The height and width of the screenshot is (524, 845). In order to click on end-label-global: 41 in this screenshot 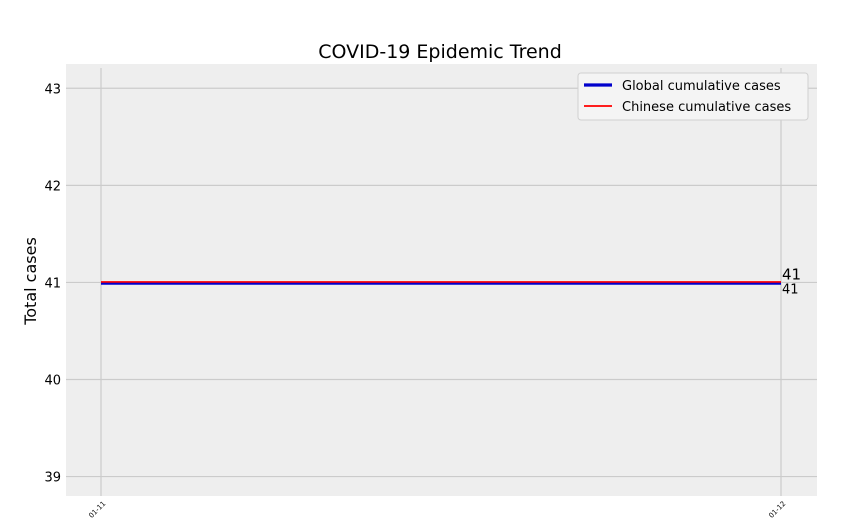, I will do `click(790, 289)`.